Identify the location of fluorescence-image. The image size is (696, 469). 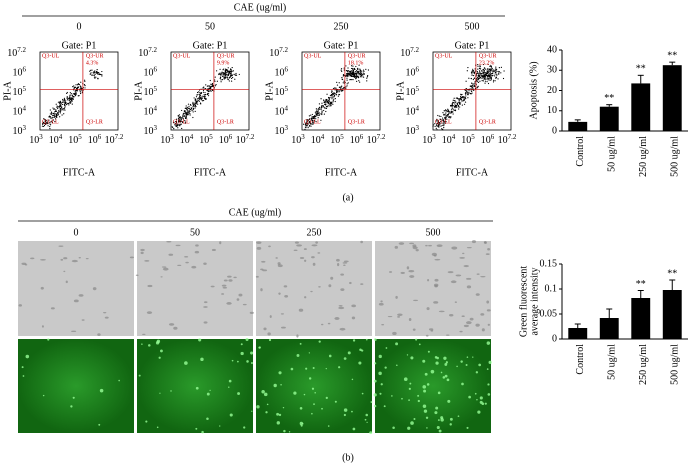
(314, 386).